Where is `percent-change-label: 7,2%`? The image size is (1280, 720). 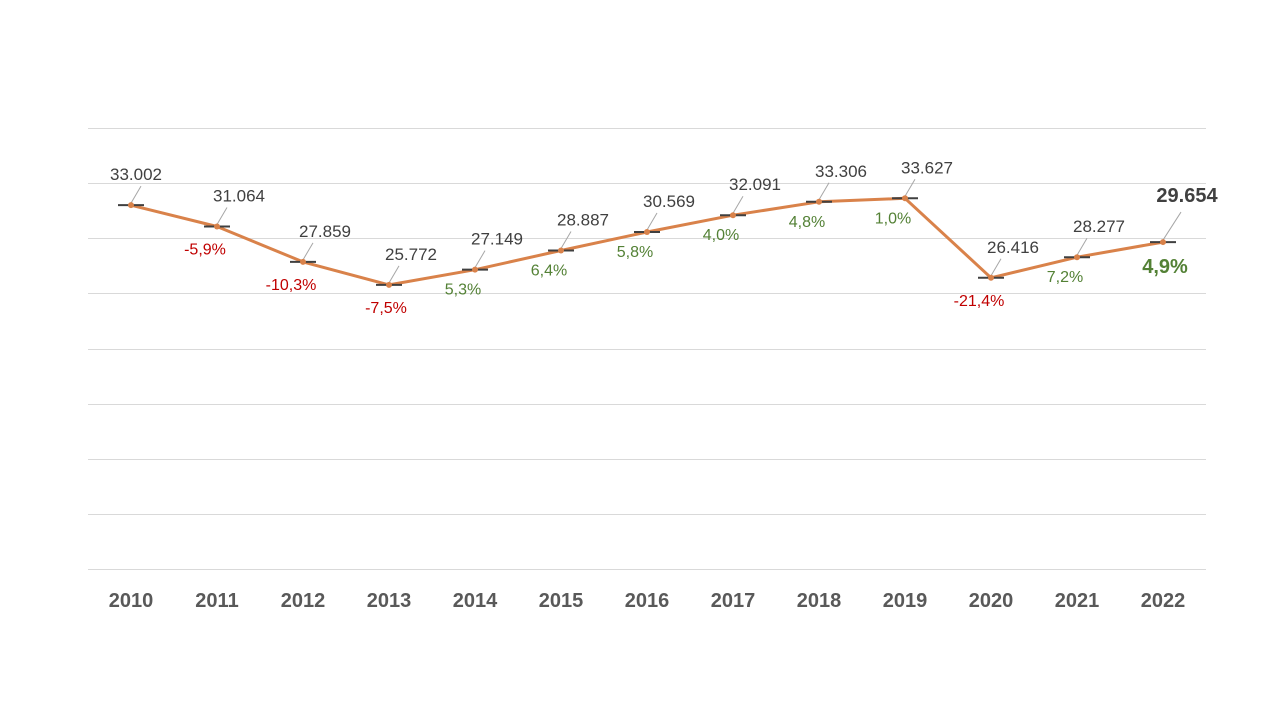 percent-change-label: 7,2% is located at coordinates (1065, 277).